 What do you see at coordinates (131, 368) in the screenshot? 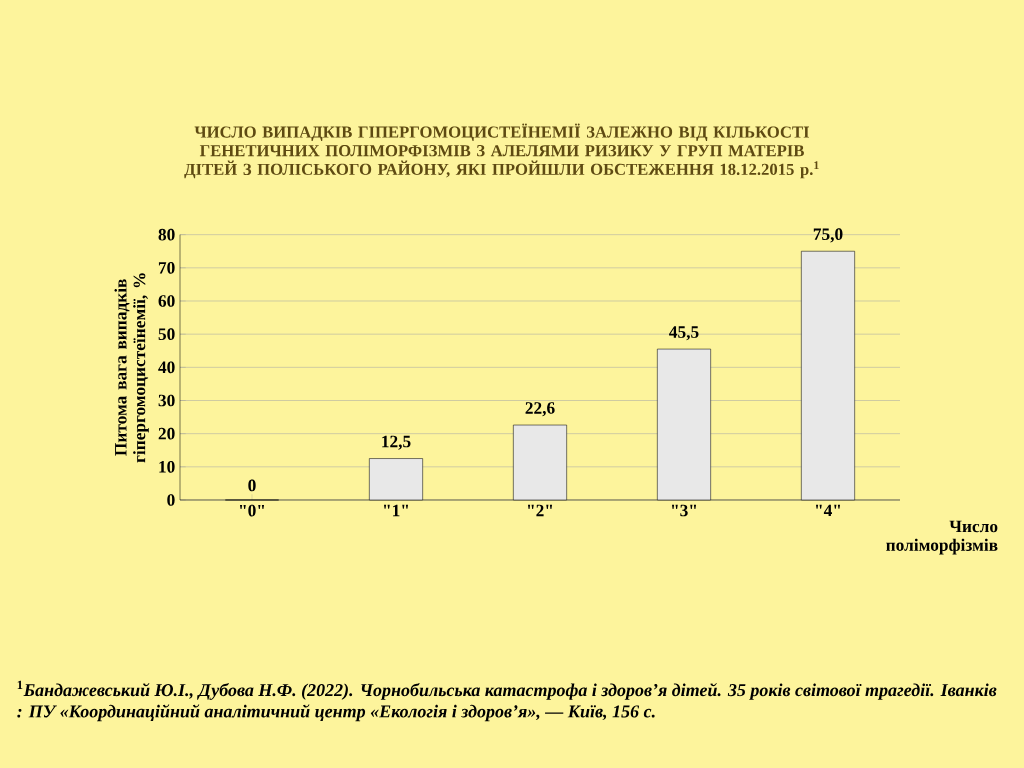
I see `y-axis-title: Питома вага випадків гіпергомоцистеїнемії, %` at bounding box center [131, 368].